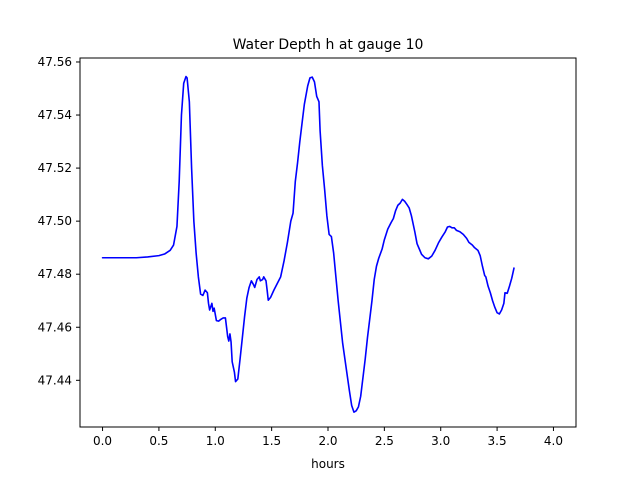  What do you see at coordinates (158, 441) in the screenshot?
I see `x-tick-label: 0.5` at bounding box center [158, 441].